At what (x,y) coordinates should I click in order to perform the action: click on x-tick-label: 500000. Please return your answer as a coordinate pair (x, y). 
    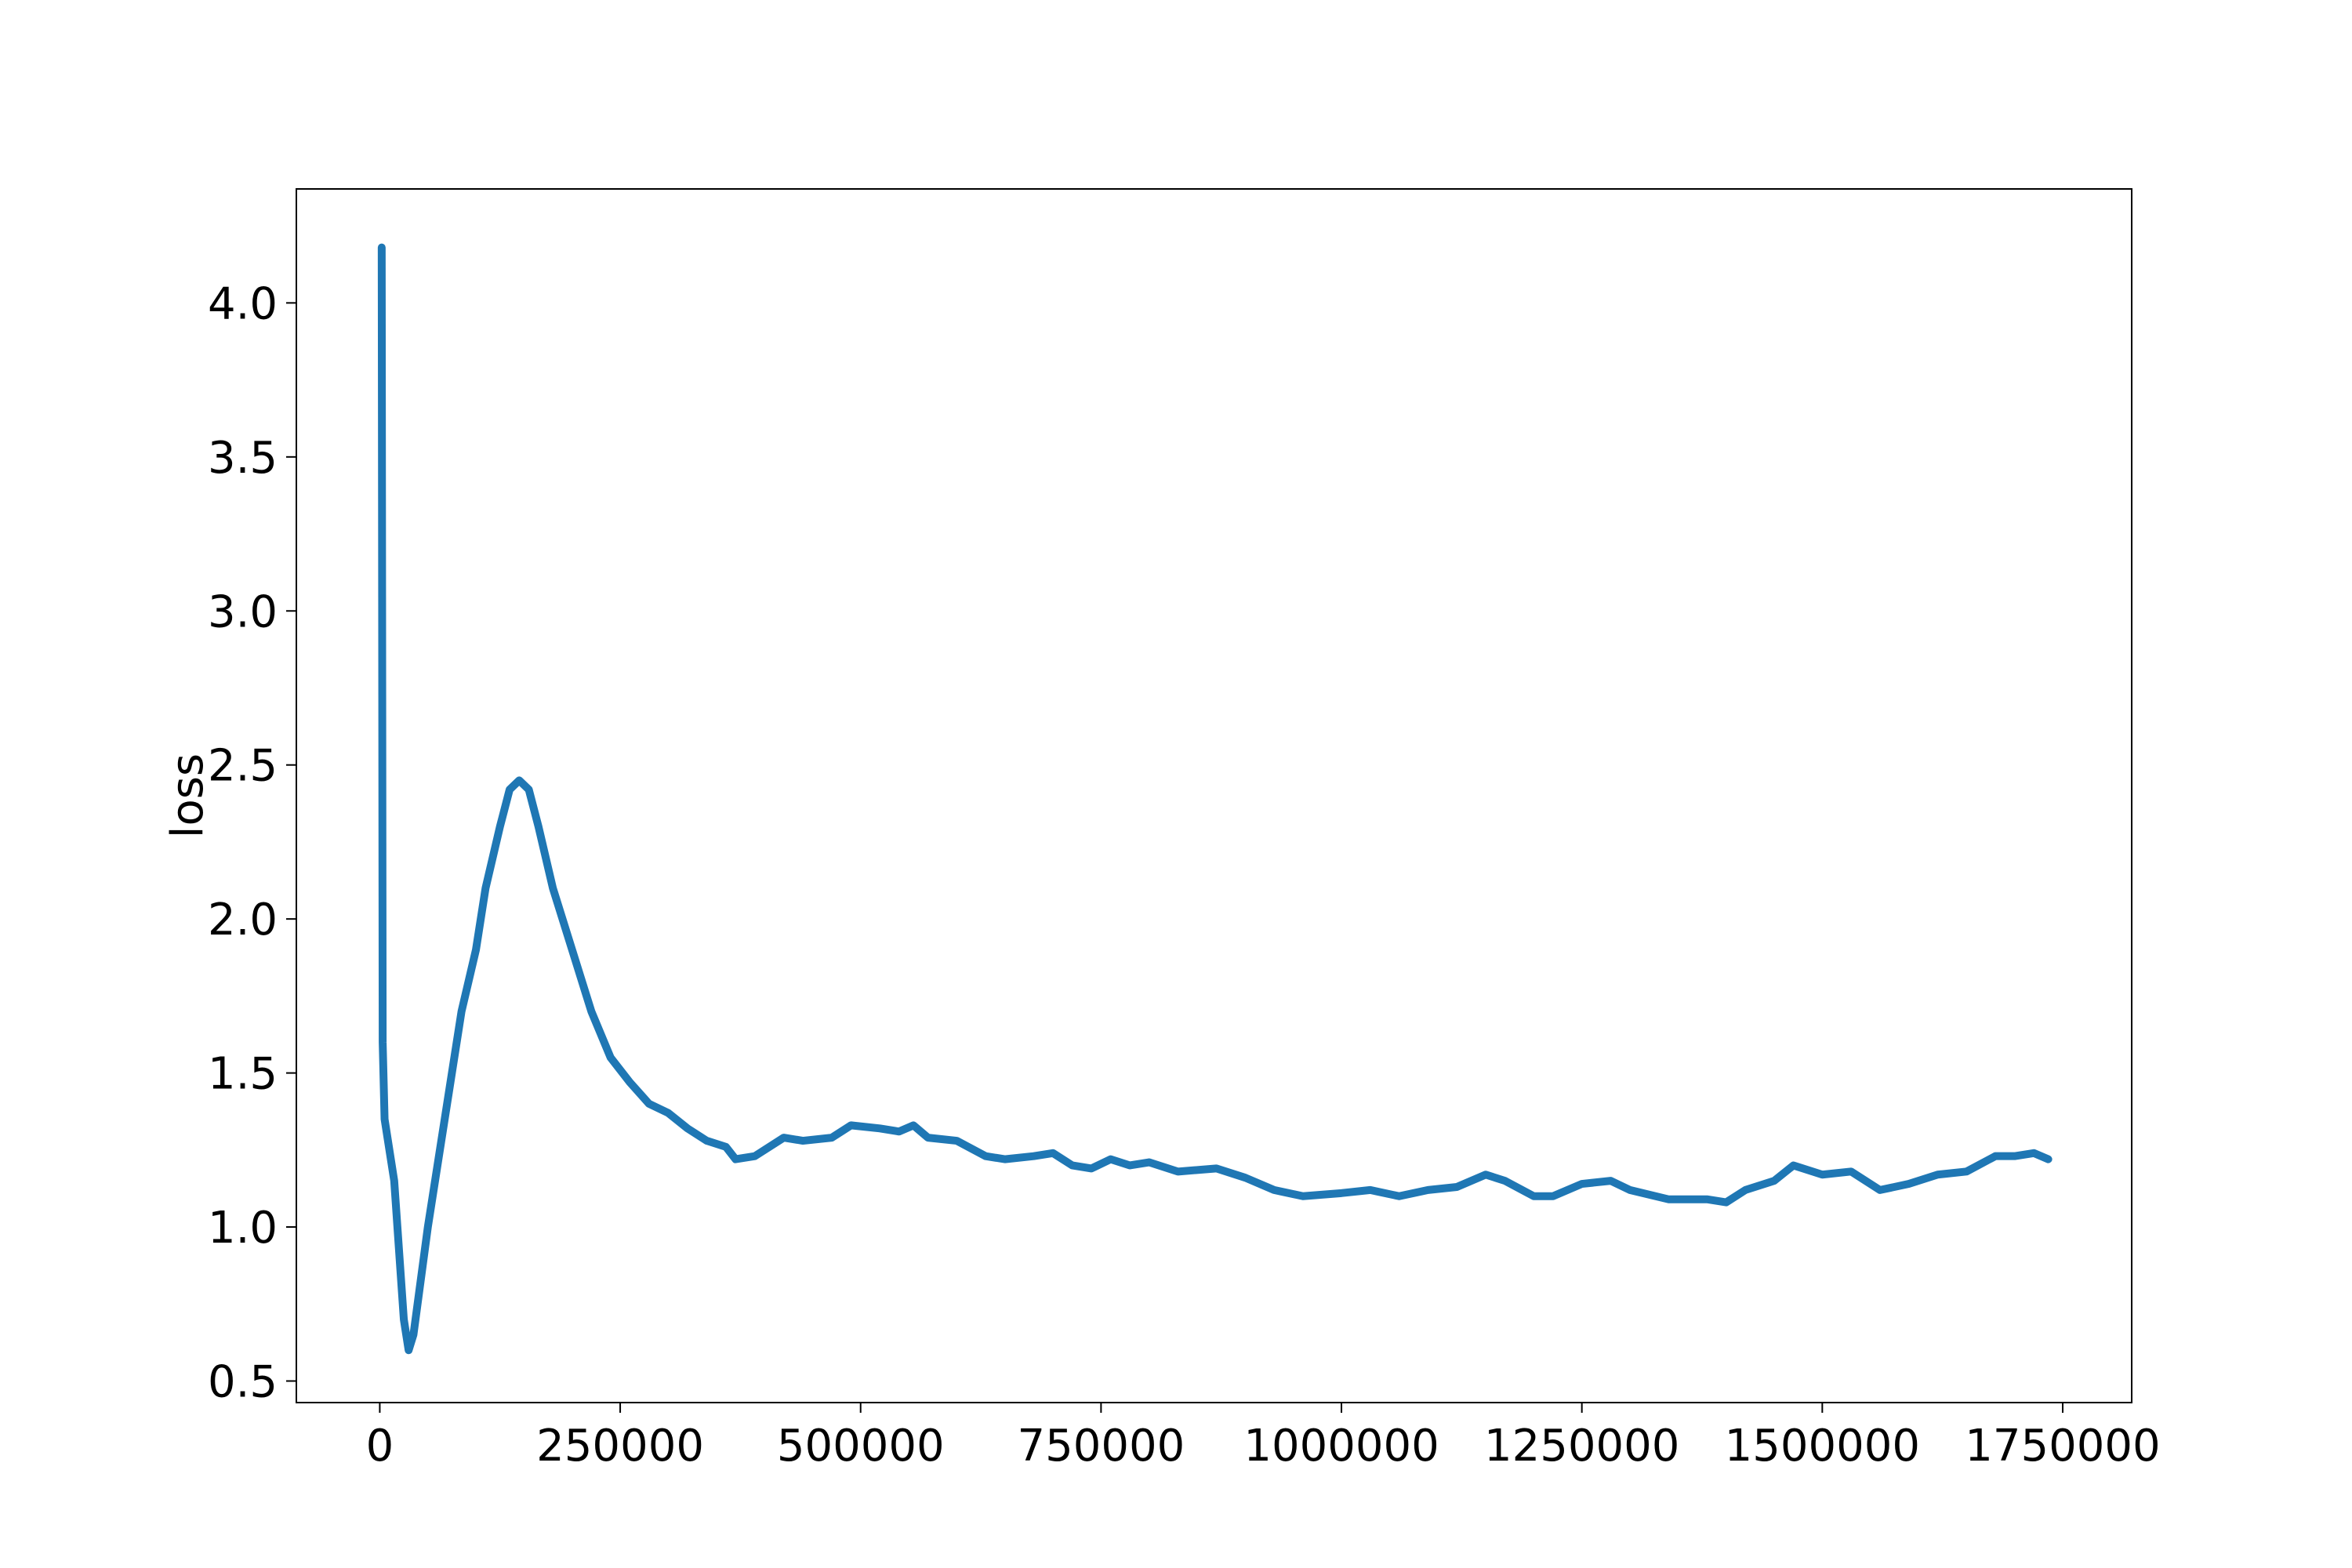
    Looking at the image, I should click on (861, 1446).